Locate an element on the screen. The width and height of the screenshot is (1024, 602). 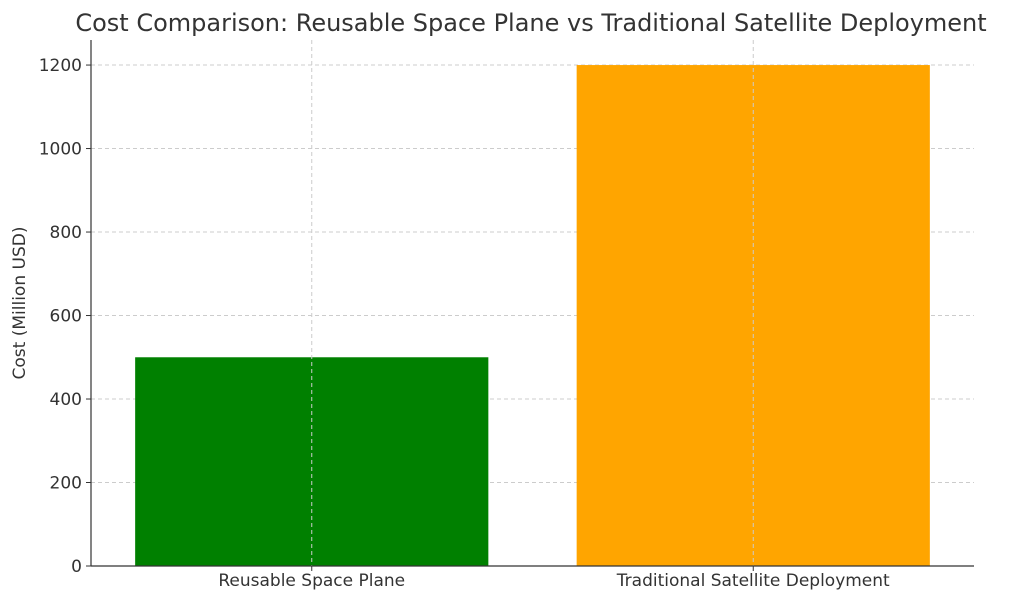
y-tick-label: 600 is located at coordinates (66, 317).